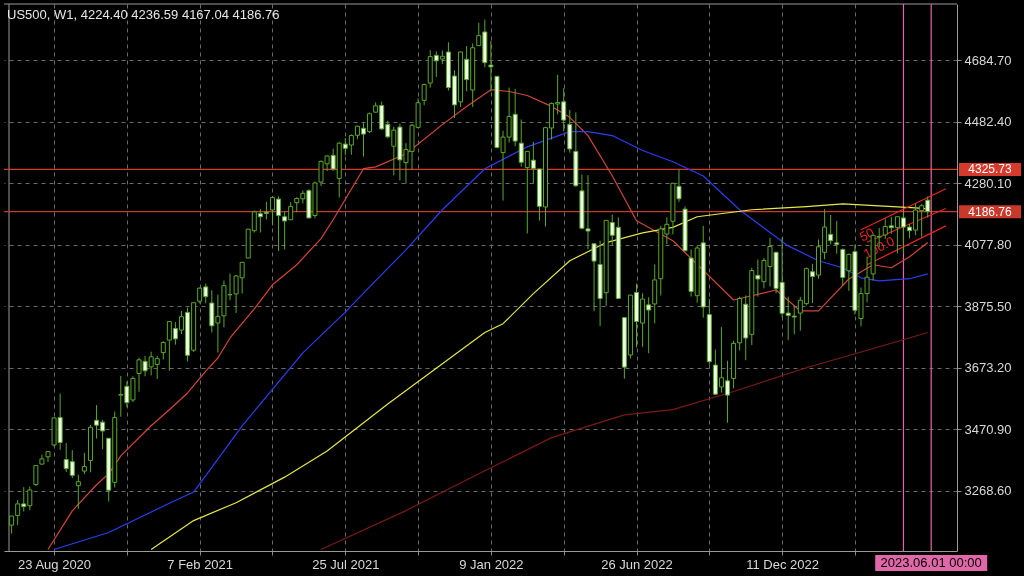  What do you see at coordinates (782, 564) in the screenshot?
I see `x-tick-label: 11 Dec 2022` at bounding box center [782, 564].